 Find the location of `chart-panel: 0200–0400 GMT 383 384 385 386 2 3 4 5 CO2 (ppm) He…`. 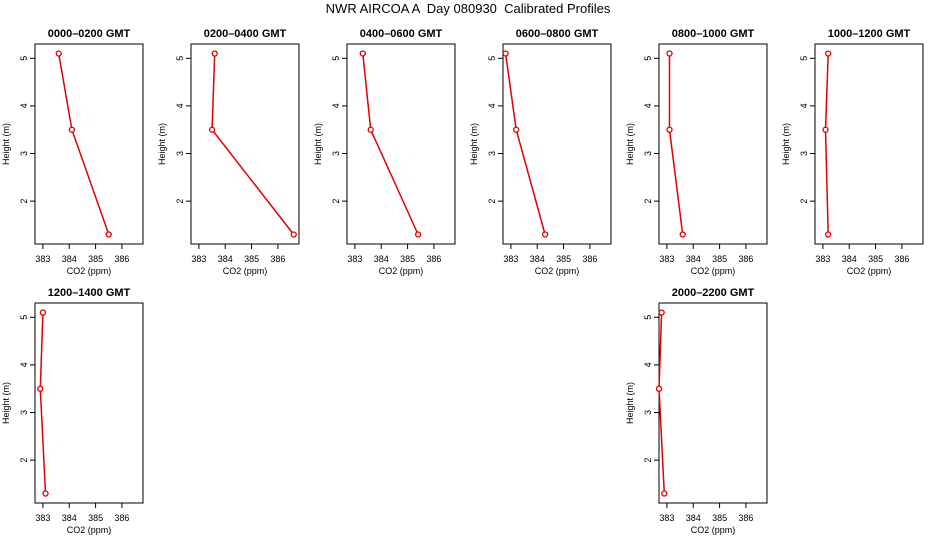

chart-panel: 0200–0400 GMT 383 384 385 386 2 3 4 5 CO2 (ppm) He… is located at coordinates (228, 152).